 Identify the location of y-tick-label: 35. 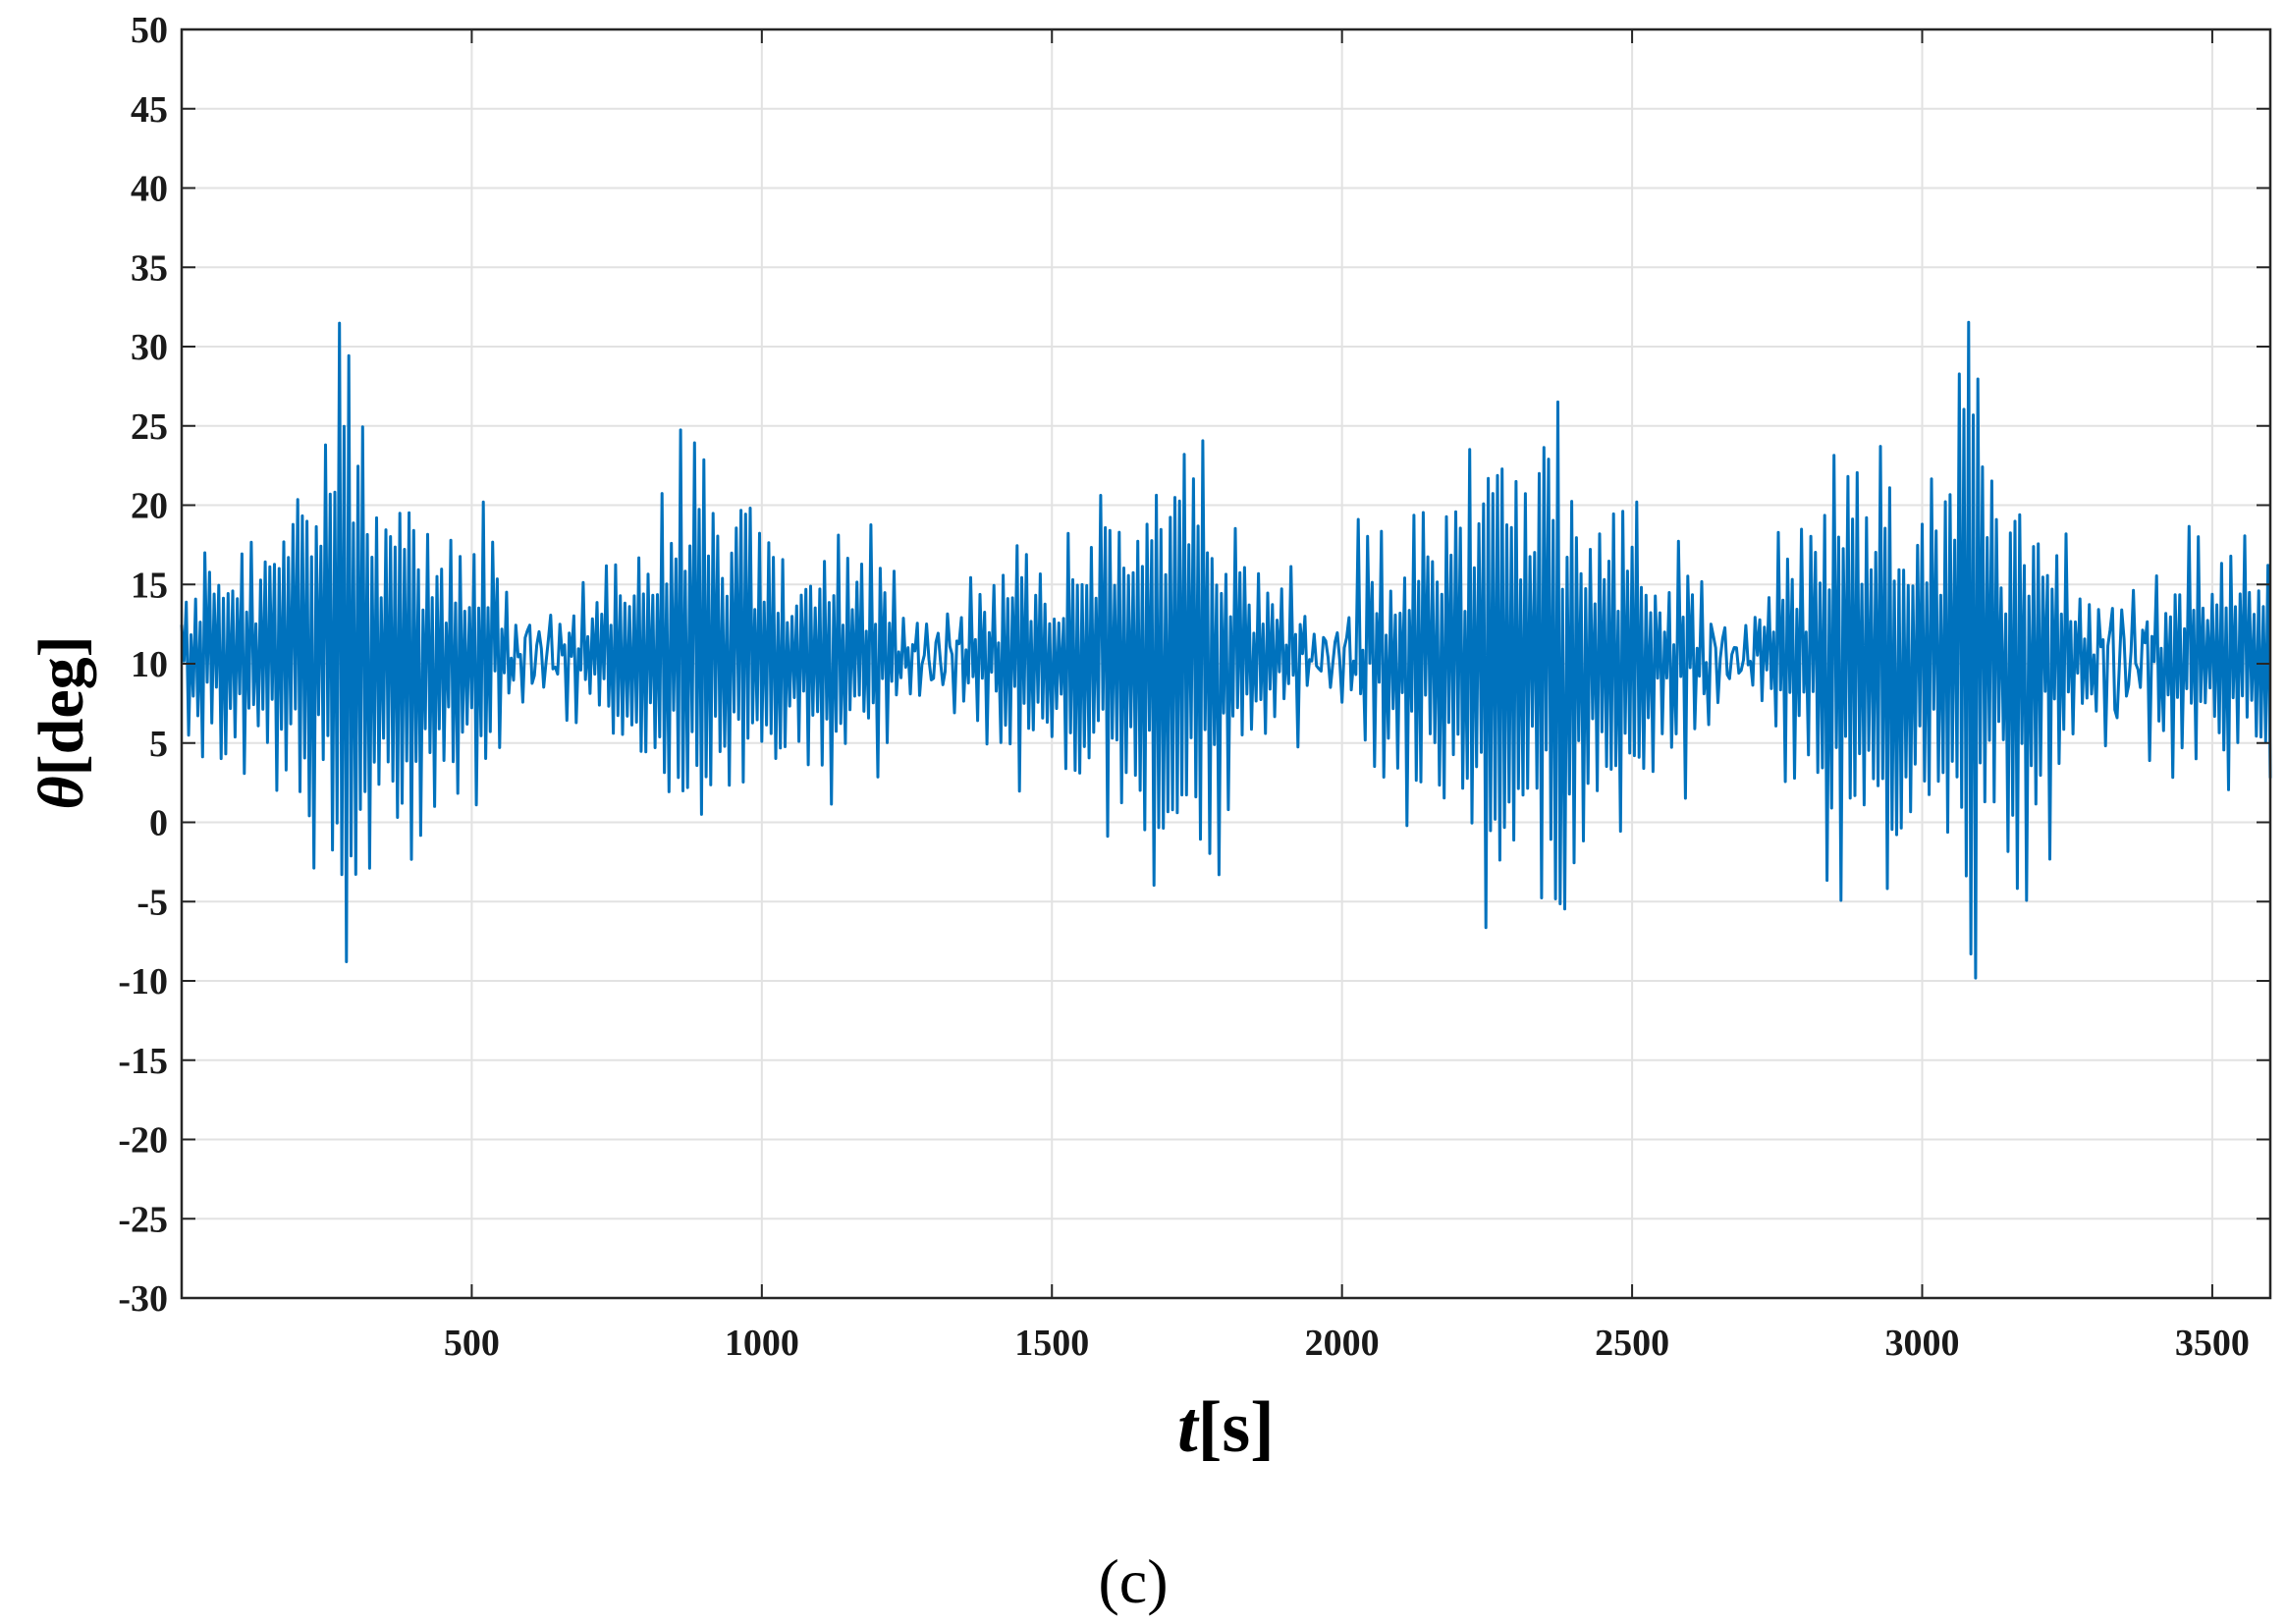
(149, 268).